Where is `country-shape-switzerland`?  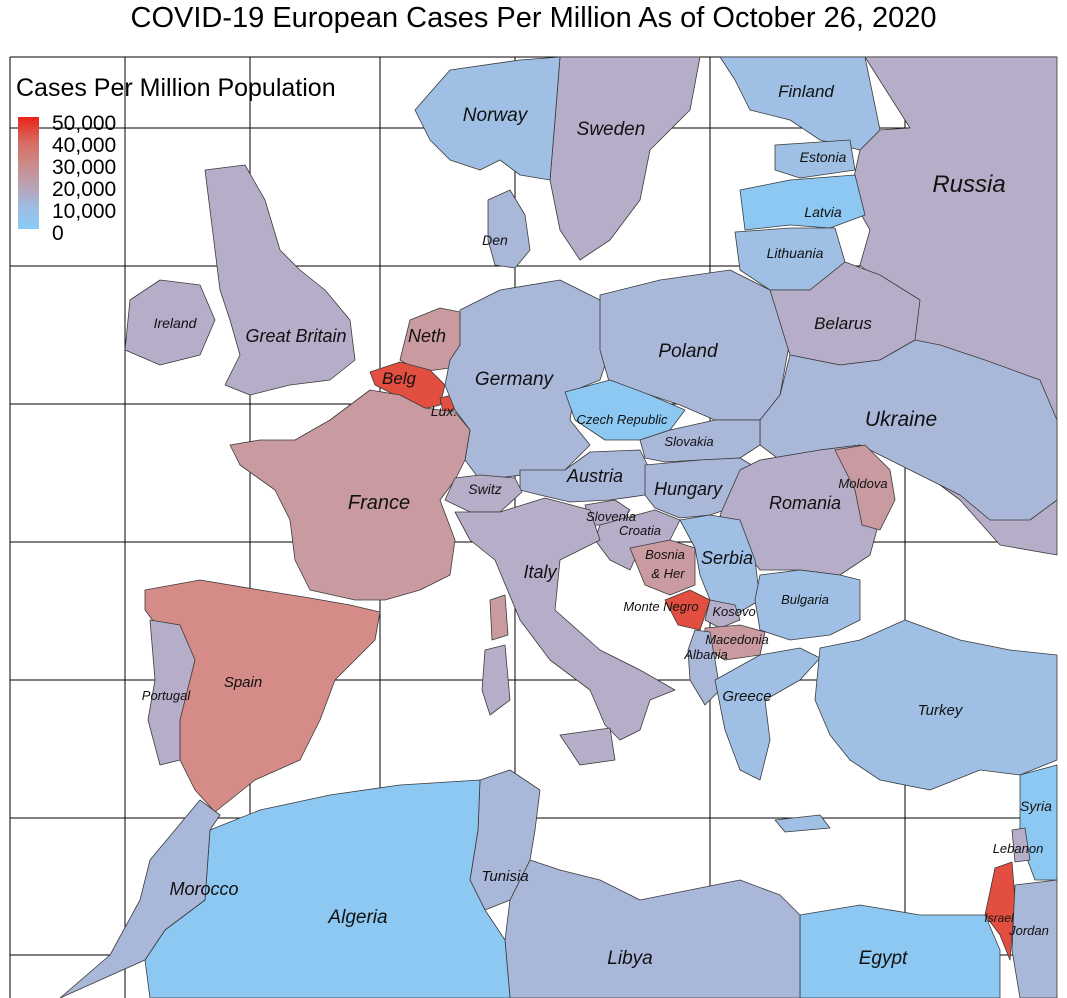 country-shape-switzerland is located at coordinates (483, 493).